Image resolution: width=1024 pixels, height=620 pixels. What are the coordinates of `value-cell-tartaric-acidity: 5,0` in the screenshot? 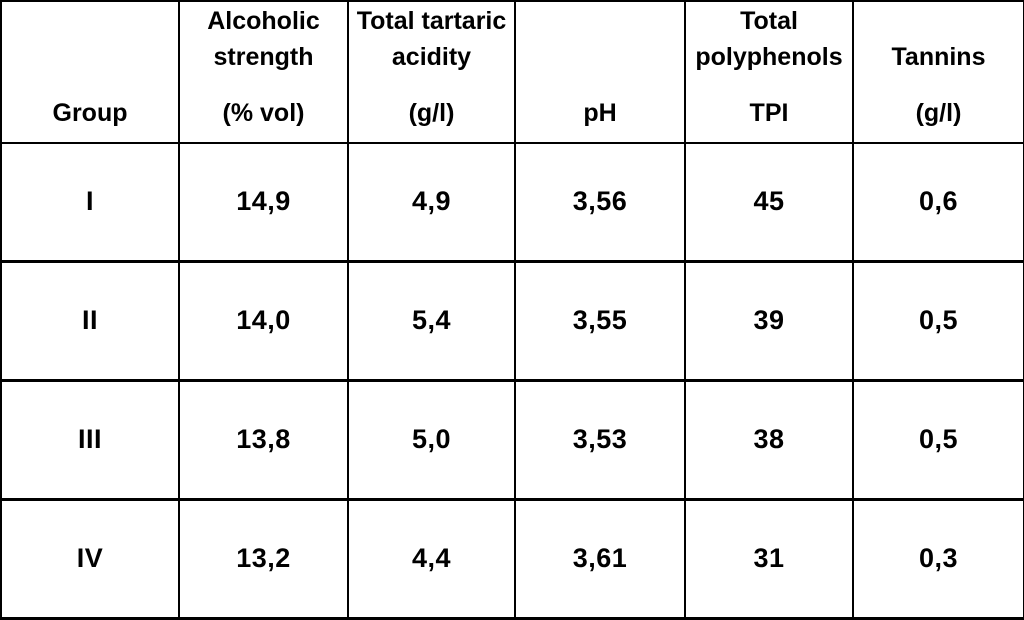 It's located at (431, 439).